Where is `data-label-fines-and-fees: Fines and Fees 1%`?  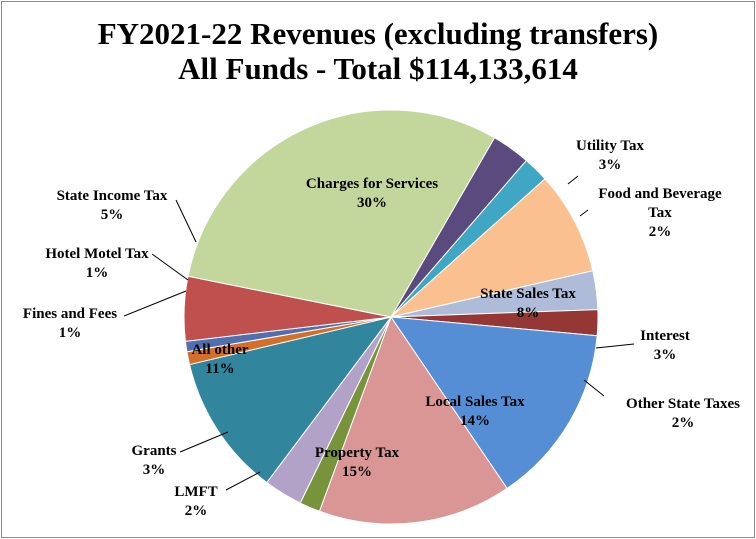 data-label-fines-and-fees: Fines and Fees 1% is located at coordinates (70, 323).